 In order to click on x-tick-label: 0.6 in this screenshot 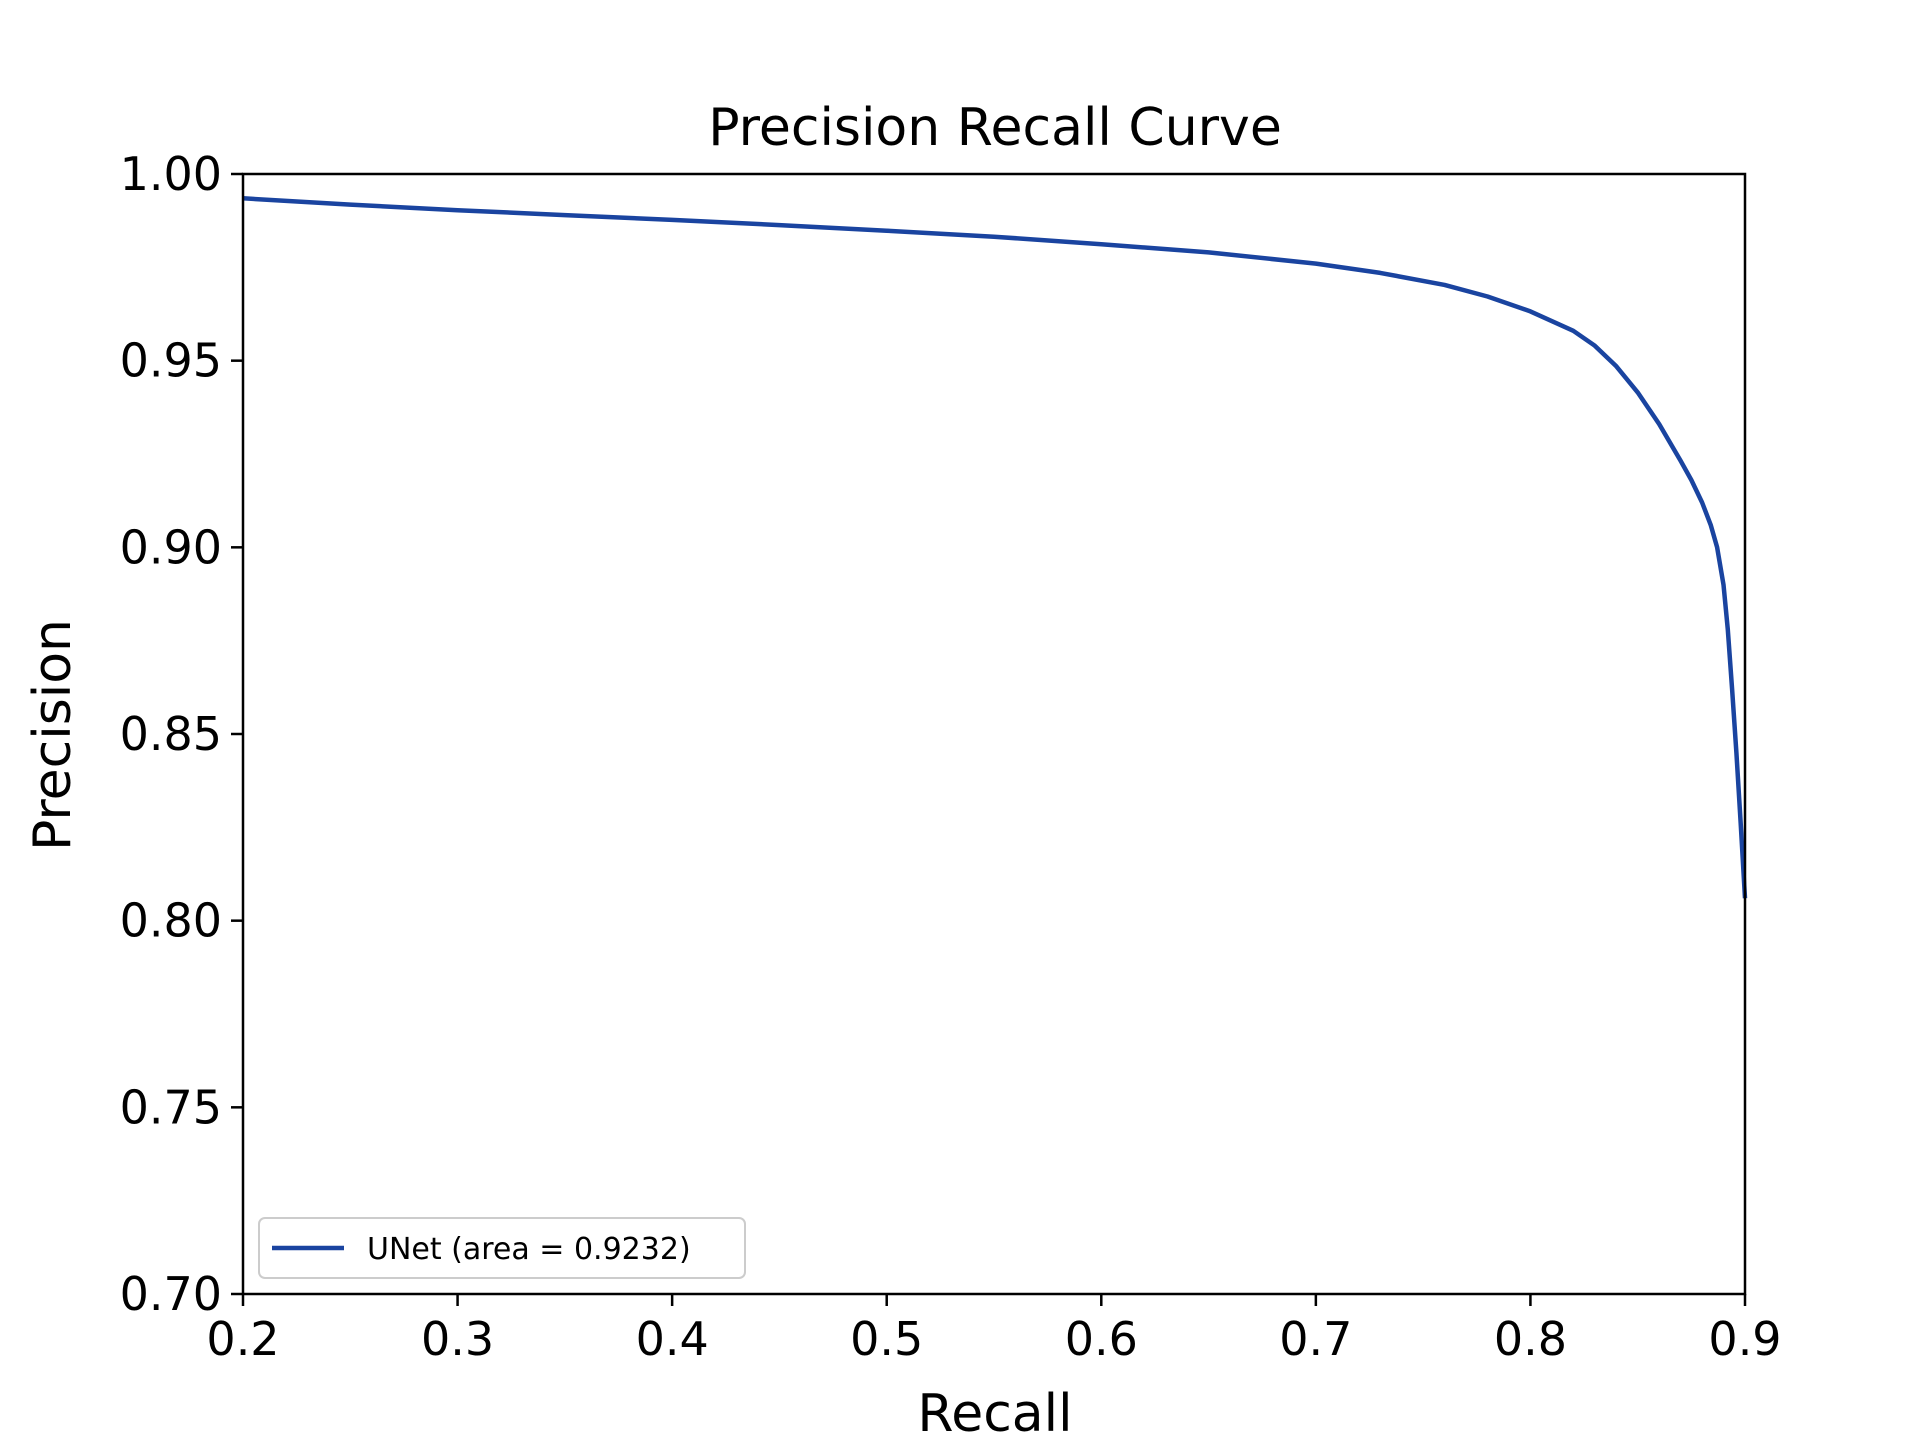, I will do `click(1101, 1339)`.